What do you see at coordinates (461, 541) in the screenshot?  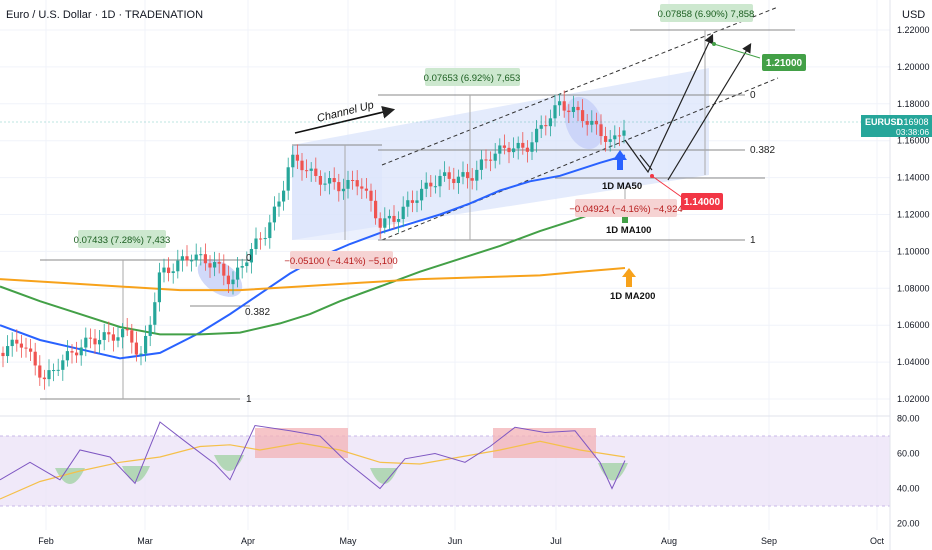 I see `time-axis: Feb Mar Apr May Jun Jul Aug Sep Oct` at bounding box center [461, 541].